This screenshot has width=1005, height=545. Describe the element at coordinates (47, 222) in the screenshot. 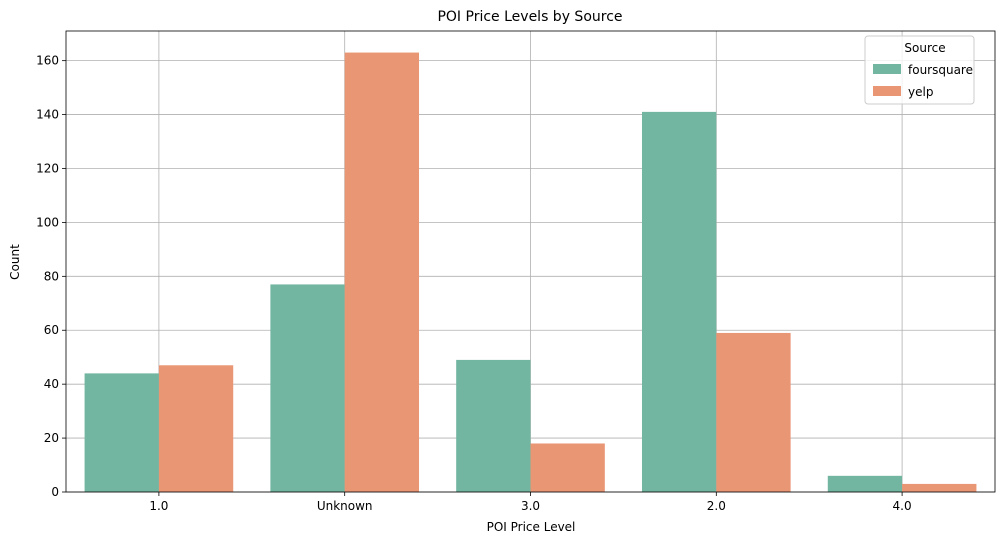

I see `y-tick-label: 100` at that location.